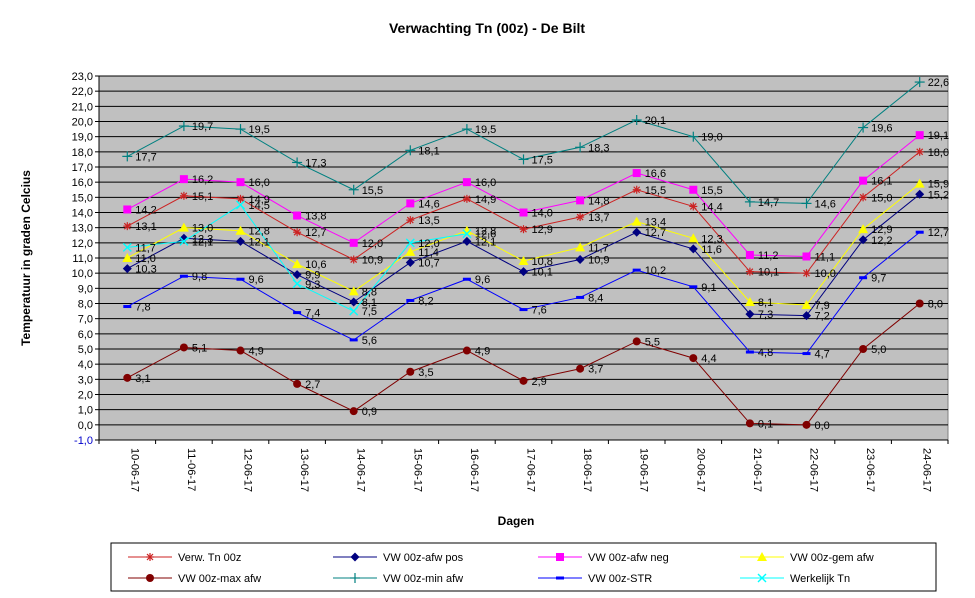 The image size is (975, 598). What do you see at coordinates (428, 264) in the screenshot?
I see `data-label-vw-00z-afw-pos: 10,7` at bounding box center [428, 264].